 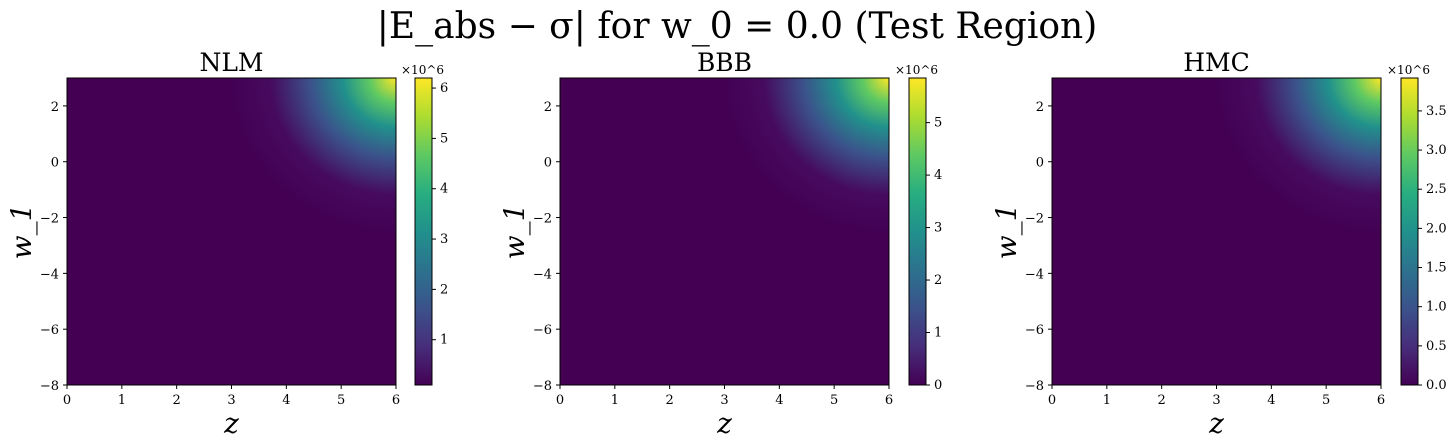 What do you see at coordinates (1436, 150) in the screenshot?
I see `colorbar-tick-label: 3.0` at bounding box center [1436, 150].